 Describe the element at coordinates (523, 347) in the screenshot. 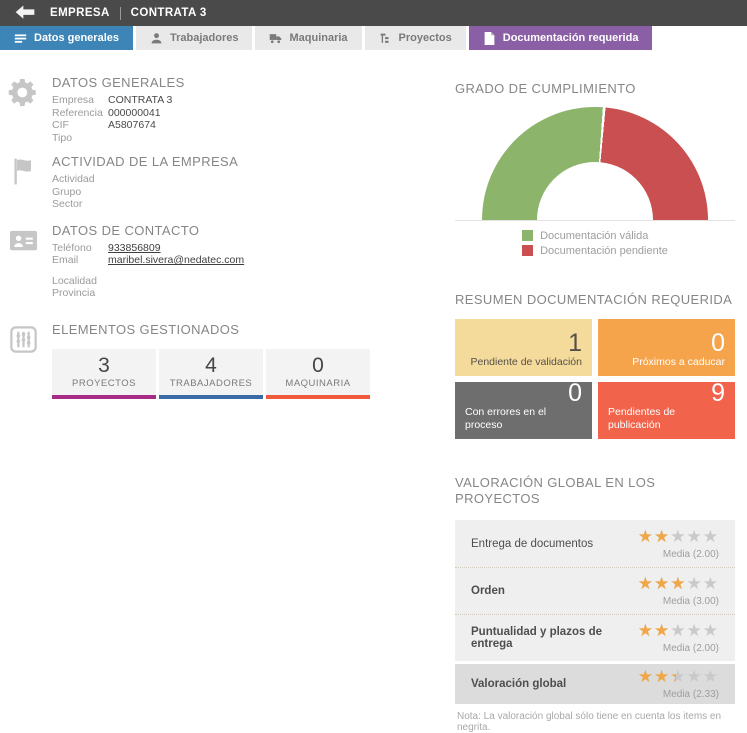

I see `card-pendiente-validacion: 1 Pendiente de validación` at that location.